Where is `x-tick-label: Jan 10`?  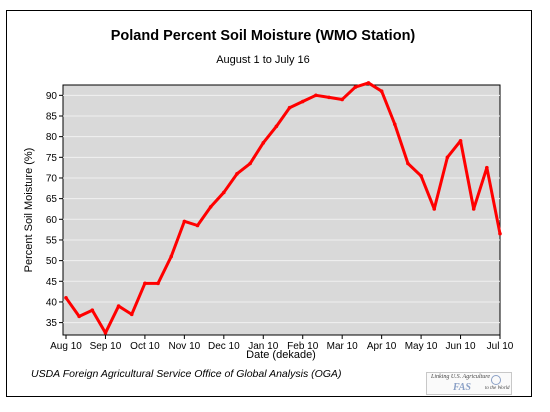
x-tick-label: Jan 10 is located at coordinates (263, 346).